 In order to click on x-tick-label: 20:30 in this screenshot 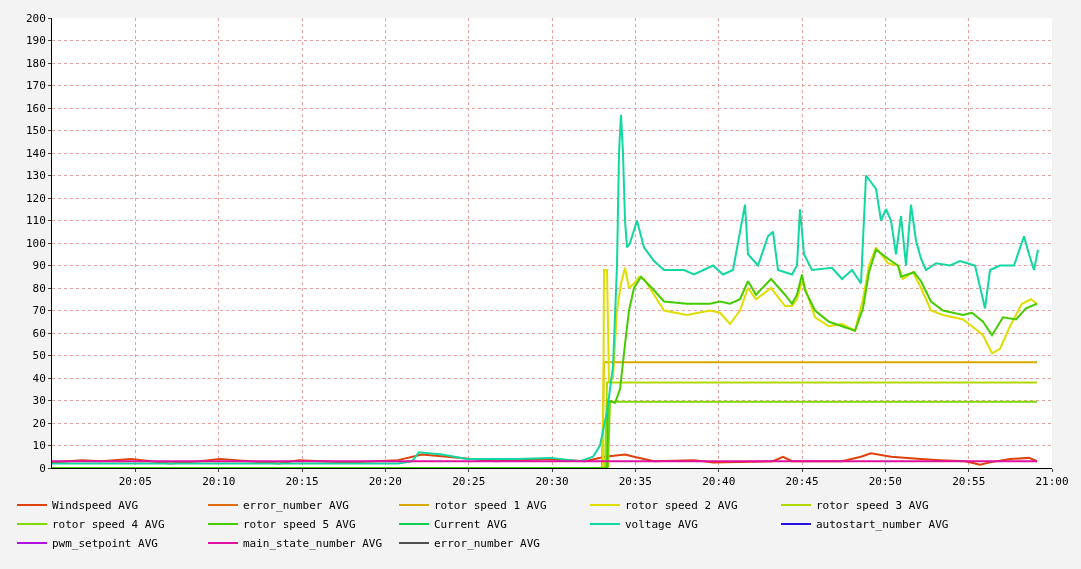, I will do `click(552, 482)`.